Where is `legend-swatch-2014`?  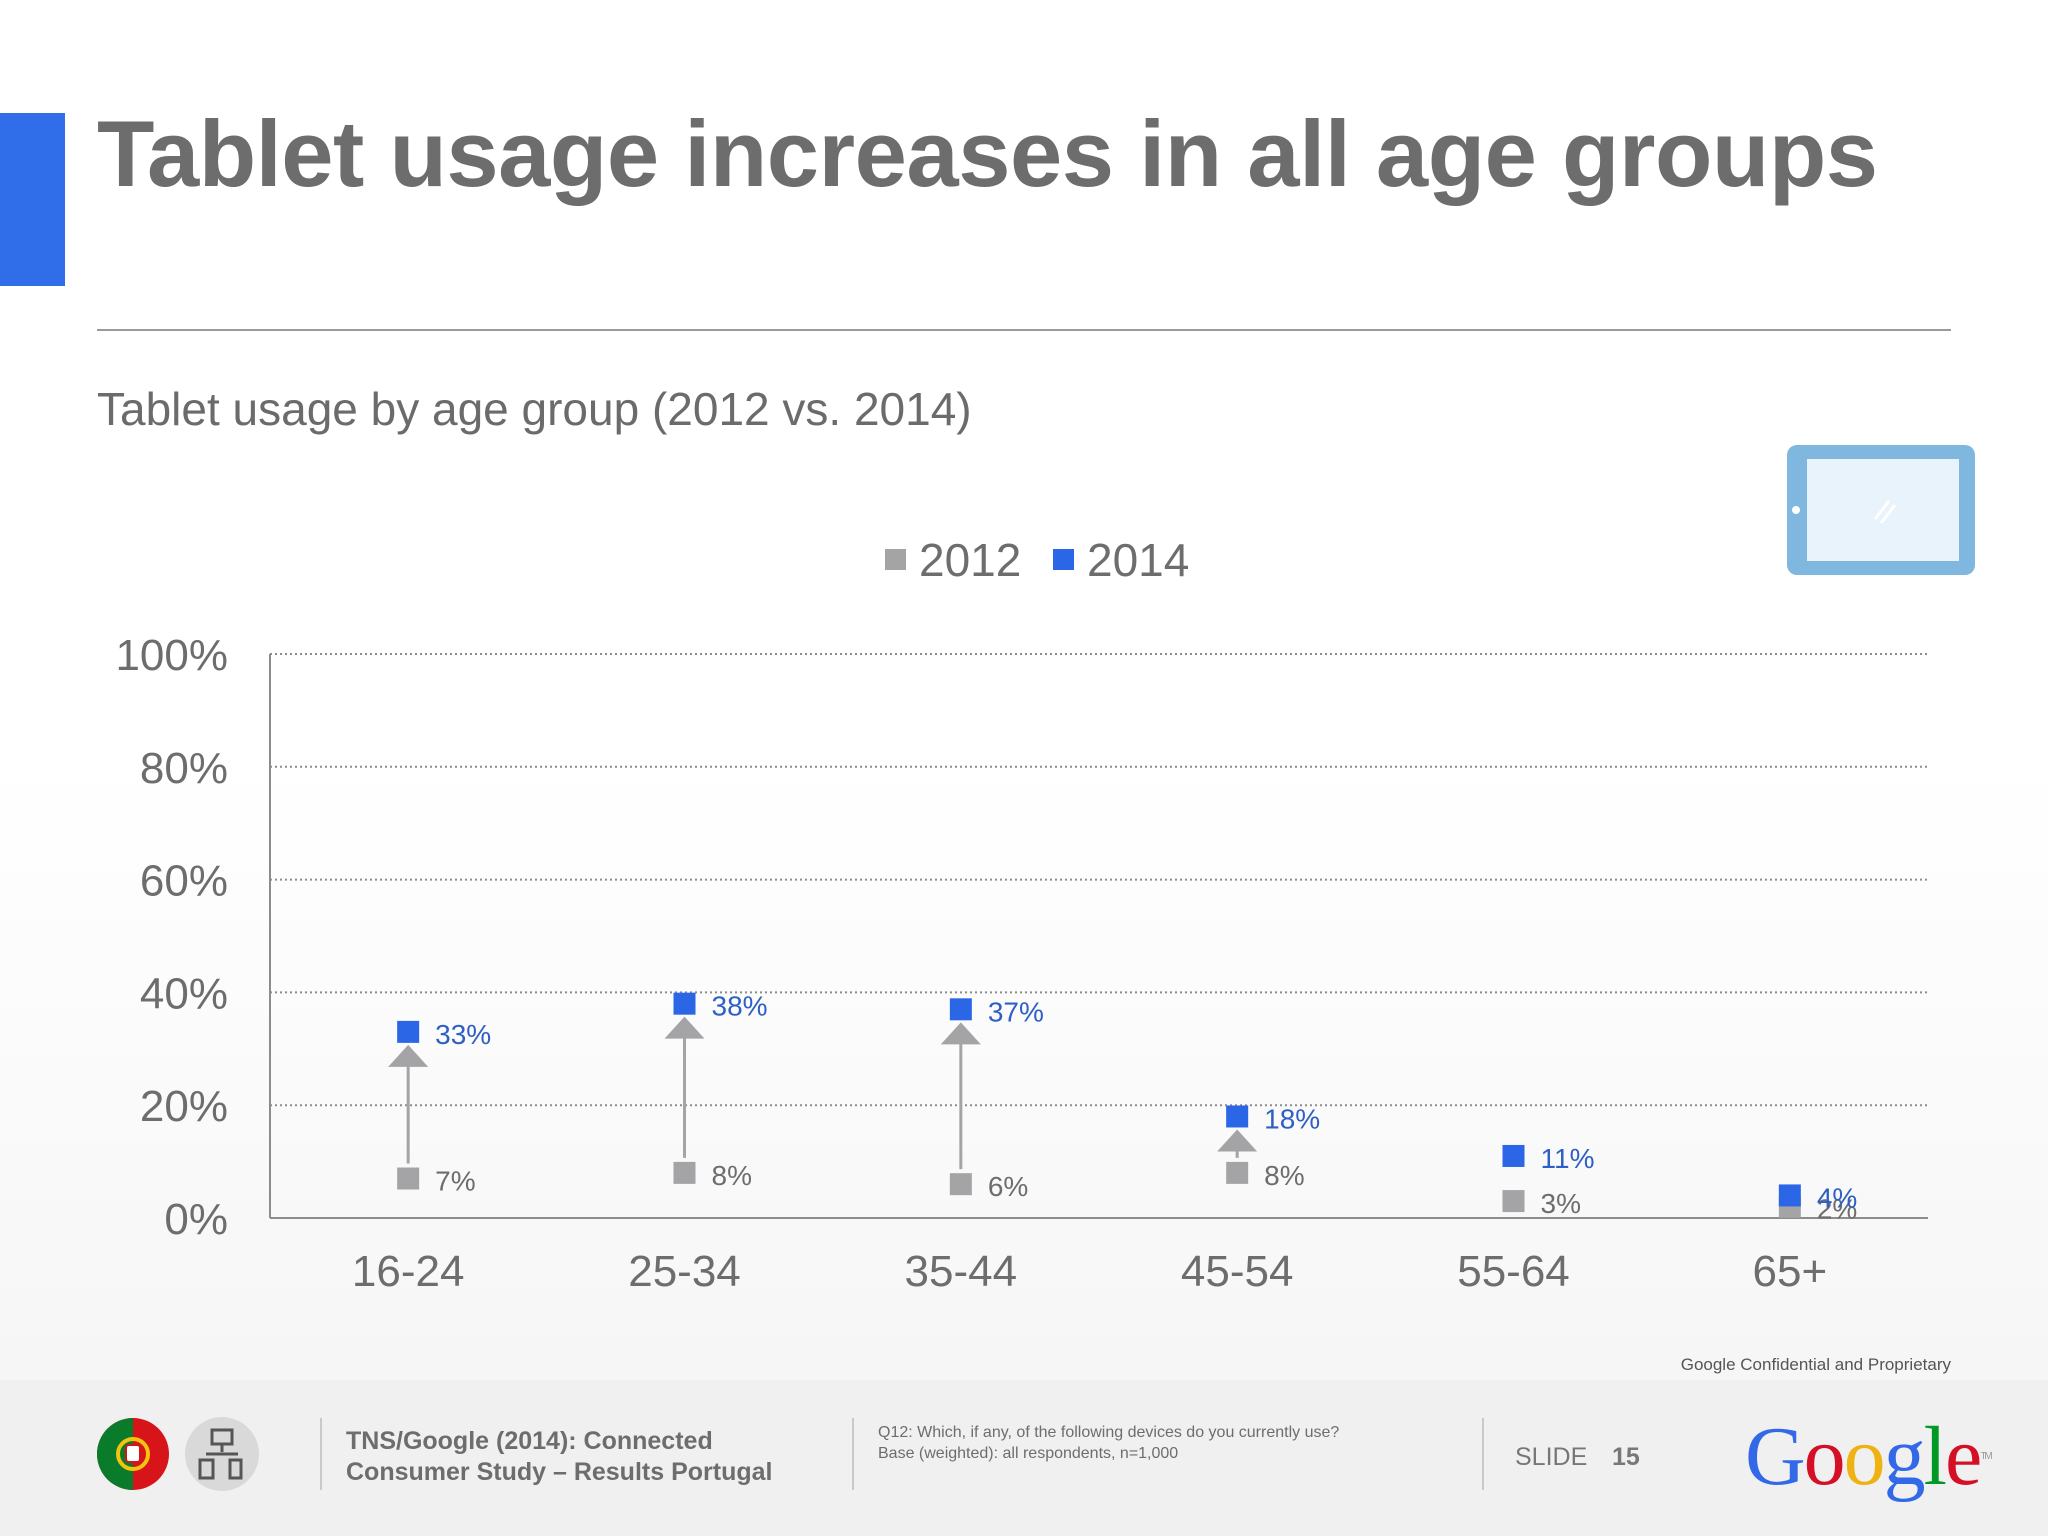 legend-swatch-2014 is located at coordinates (1063, 559).